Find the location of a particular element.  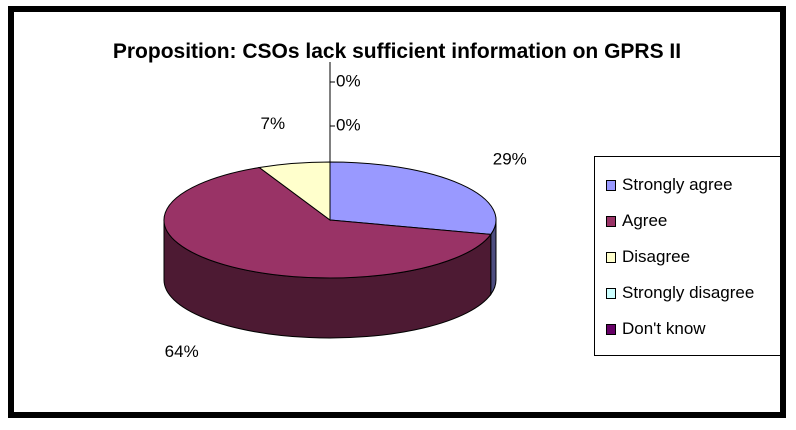

legend-item: Disagree is located at coordinates (687, 257).